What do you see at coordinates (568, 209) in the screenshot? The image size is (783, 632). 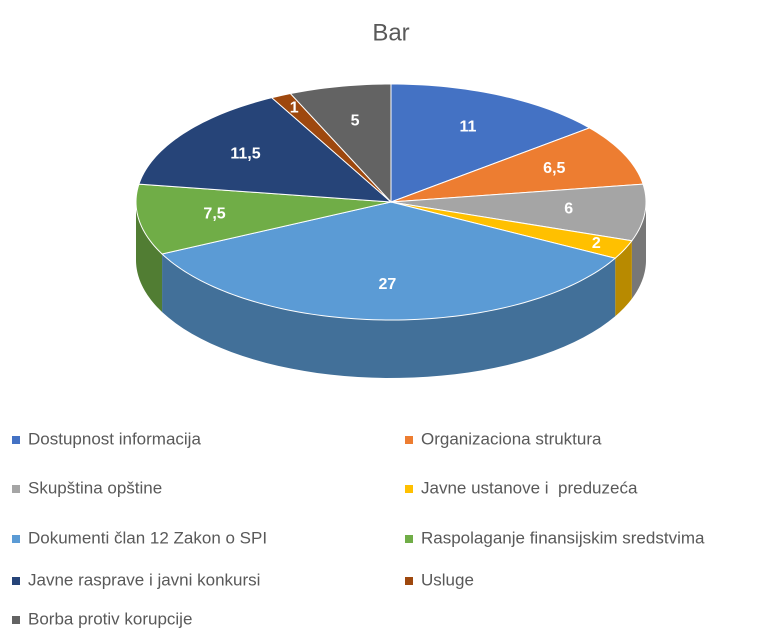 I see `data-label: 6` at bounding box center [568, 209].